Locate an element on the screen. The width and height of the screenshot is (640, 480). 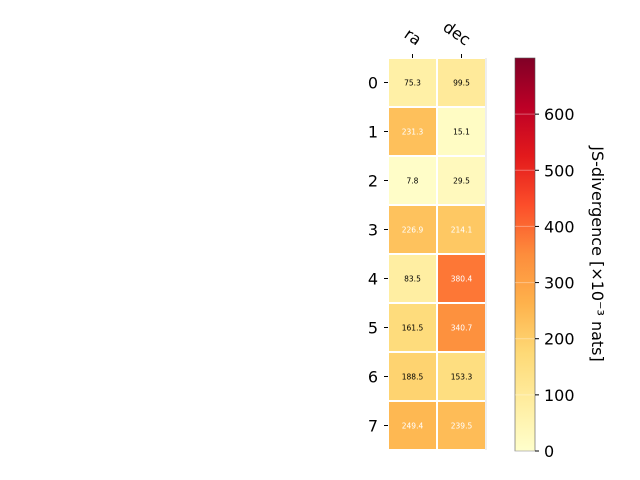
colorbar is located at coordinates (525, 254).